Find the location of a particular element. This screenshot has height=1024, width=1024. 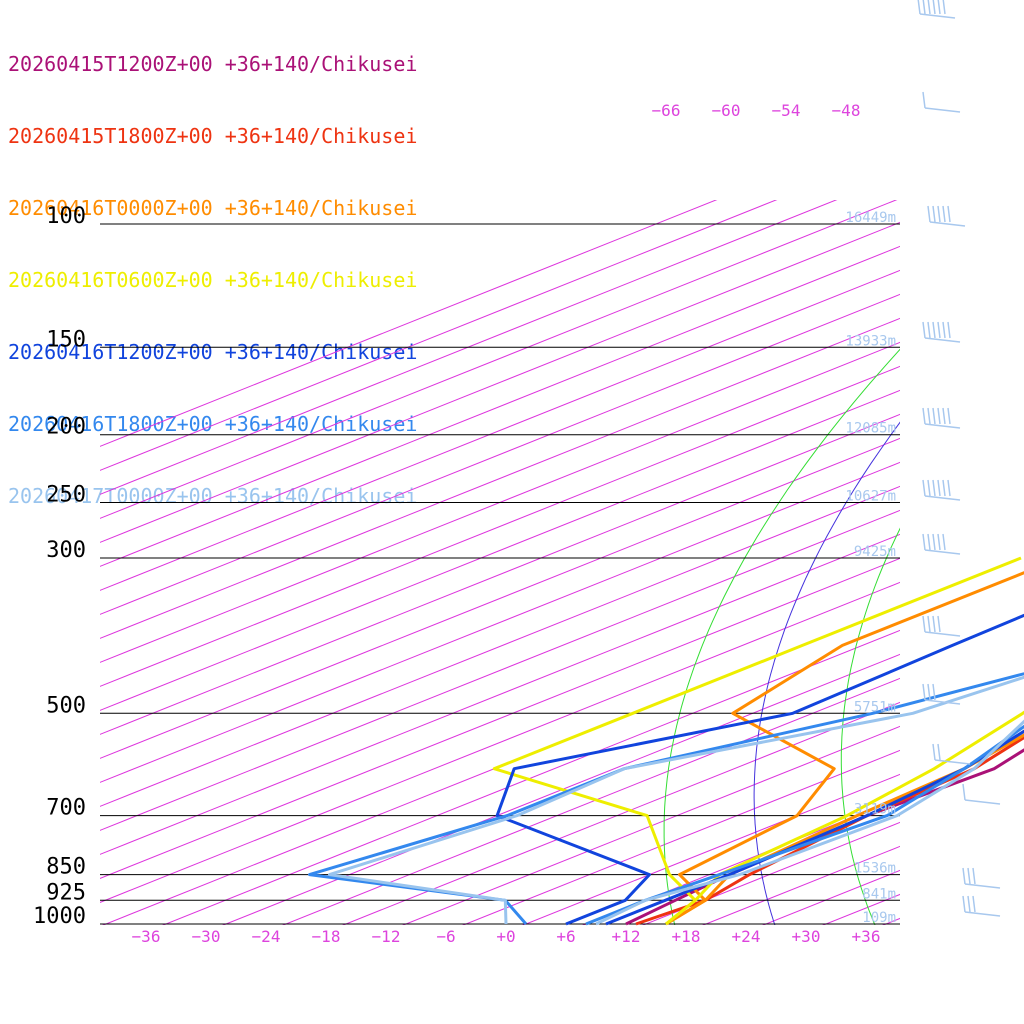

height-label: 12085m is located at coordinates (870, 429).